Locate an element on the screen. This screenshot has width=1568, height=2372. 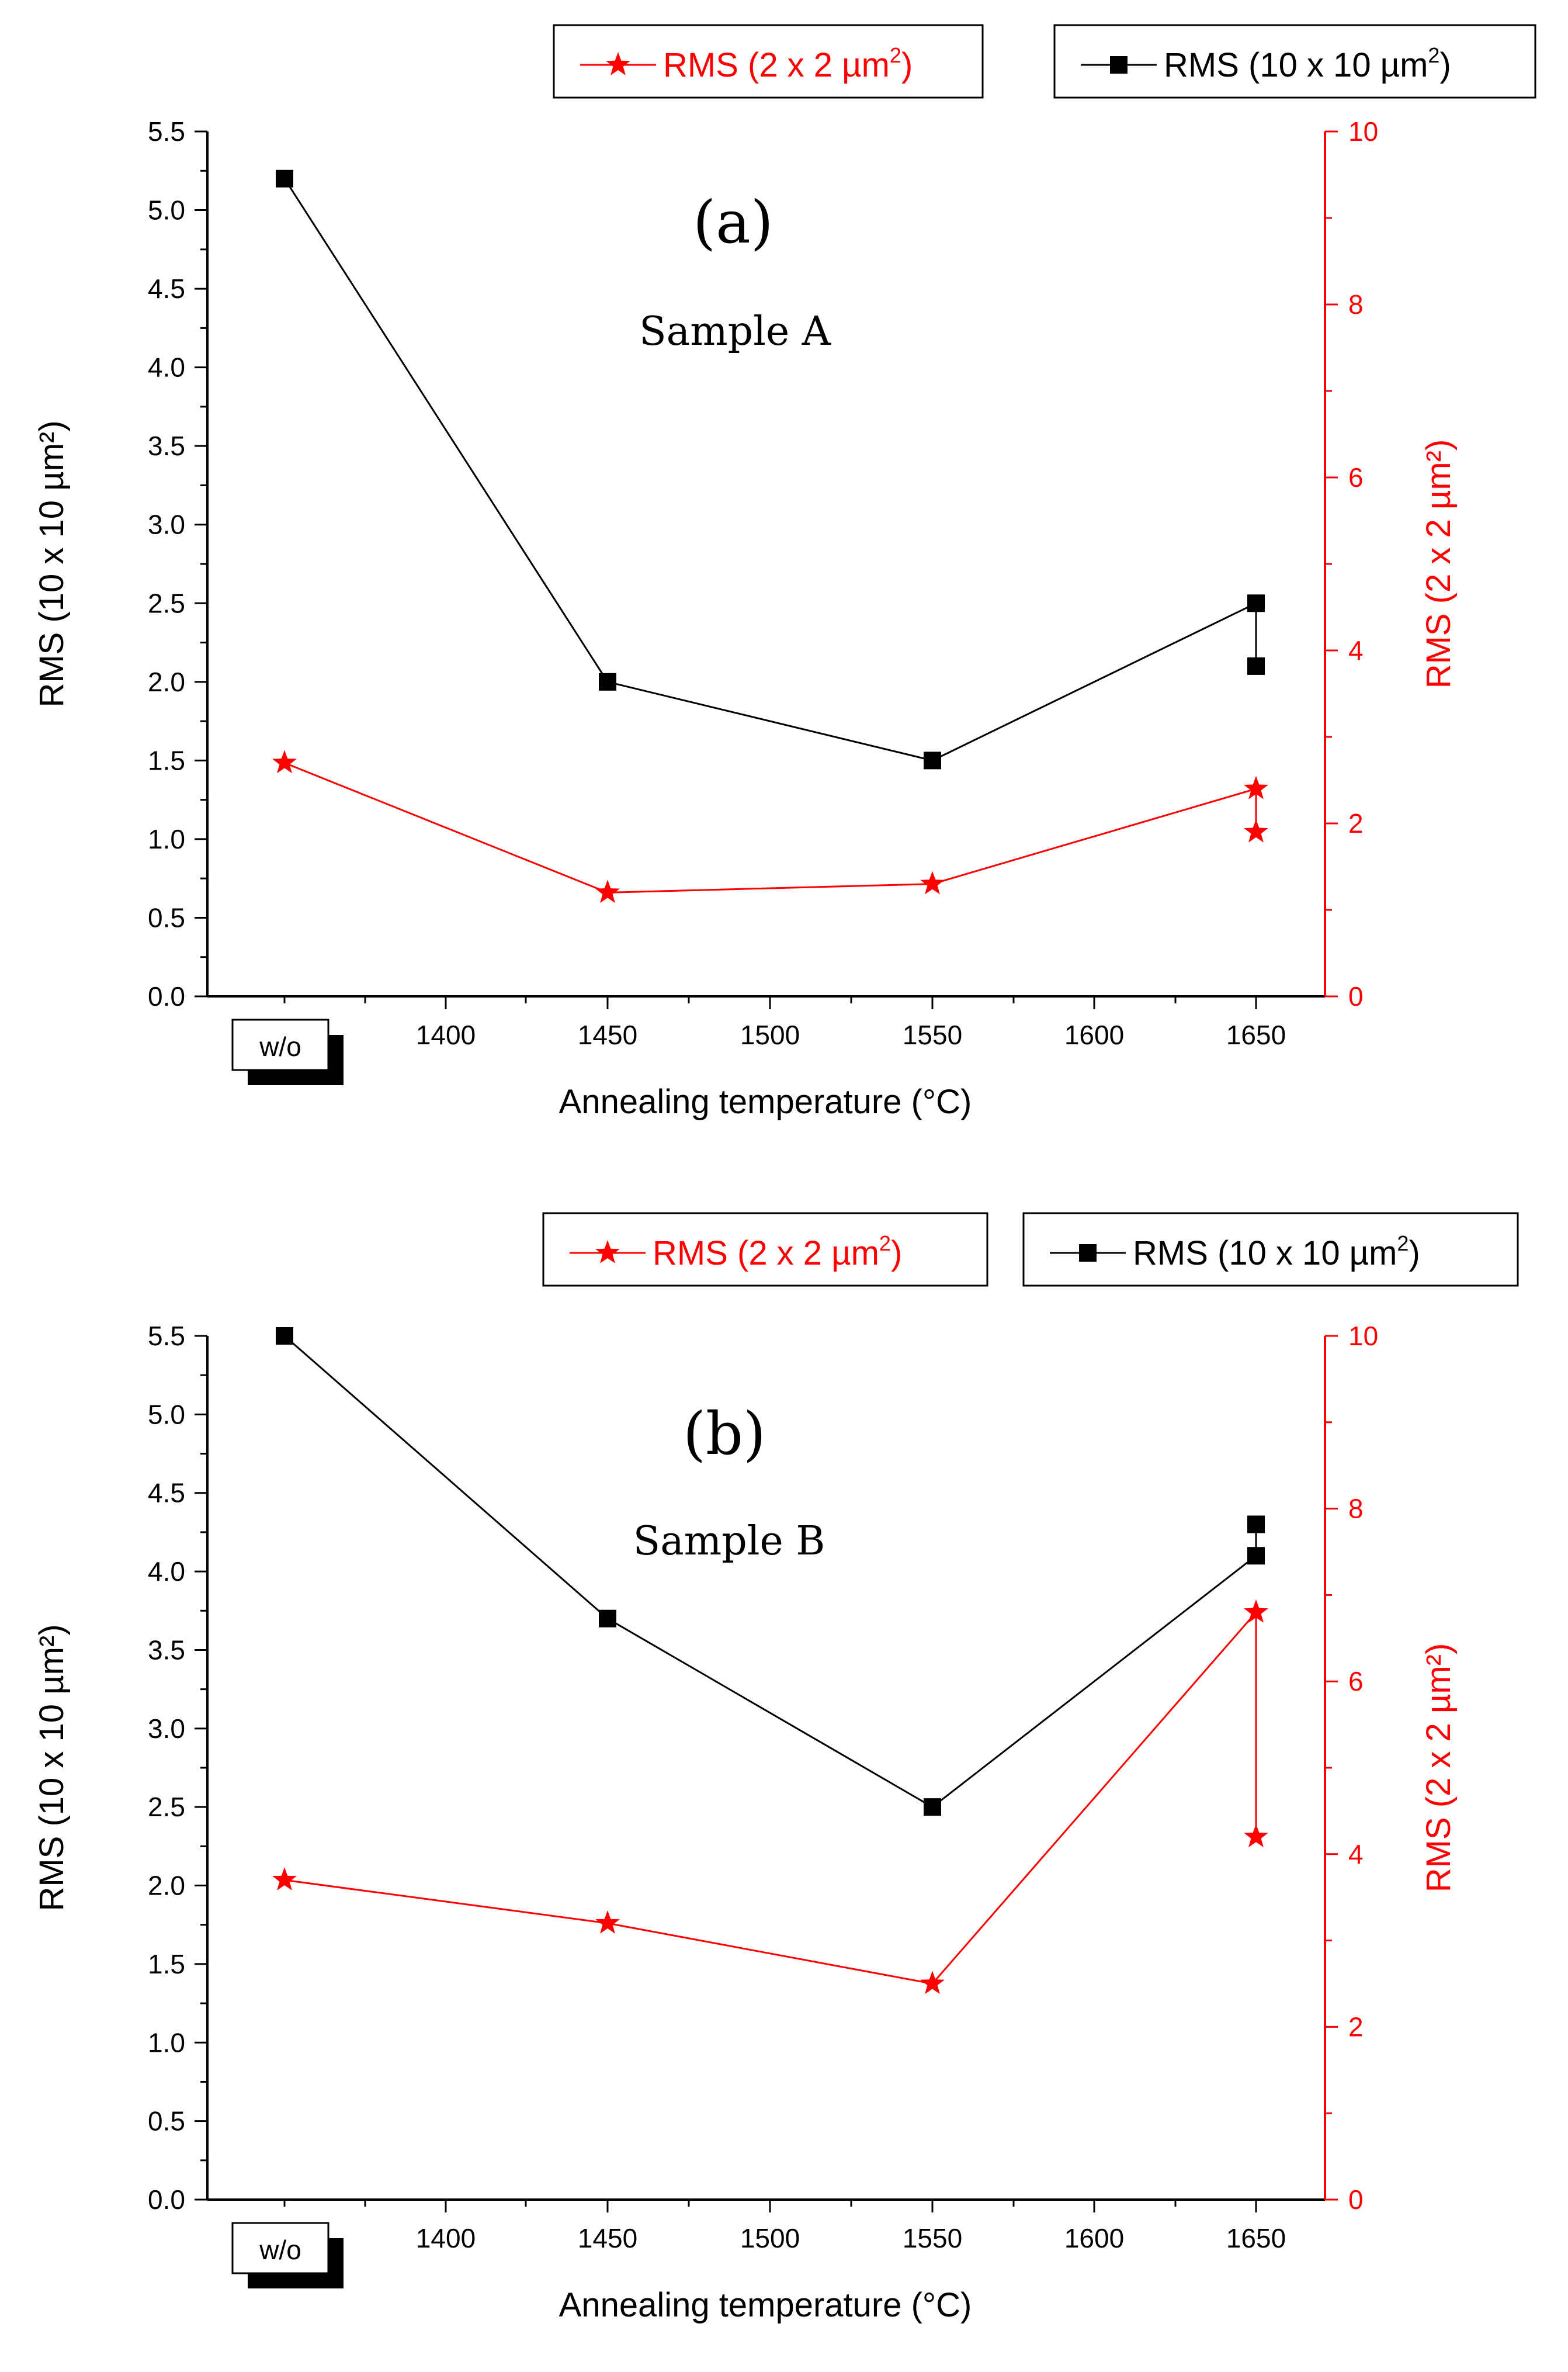
right-tick-label: 10 is located at coordinates (1363, 131).